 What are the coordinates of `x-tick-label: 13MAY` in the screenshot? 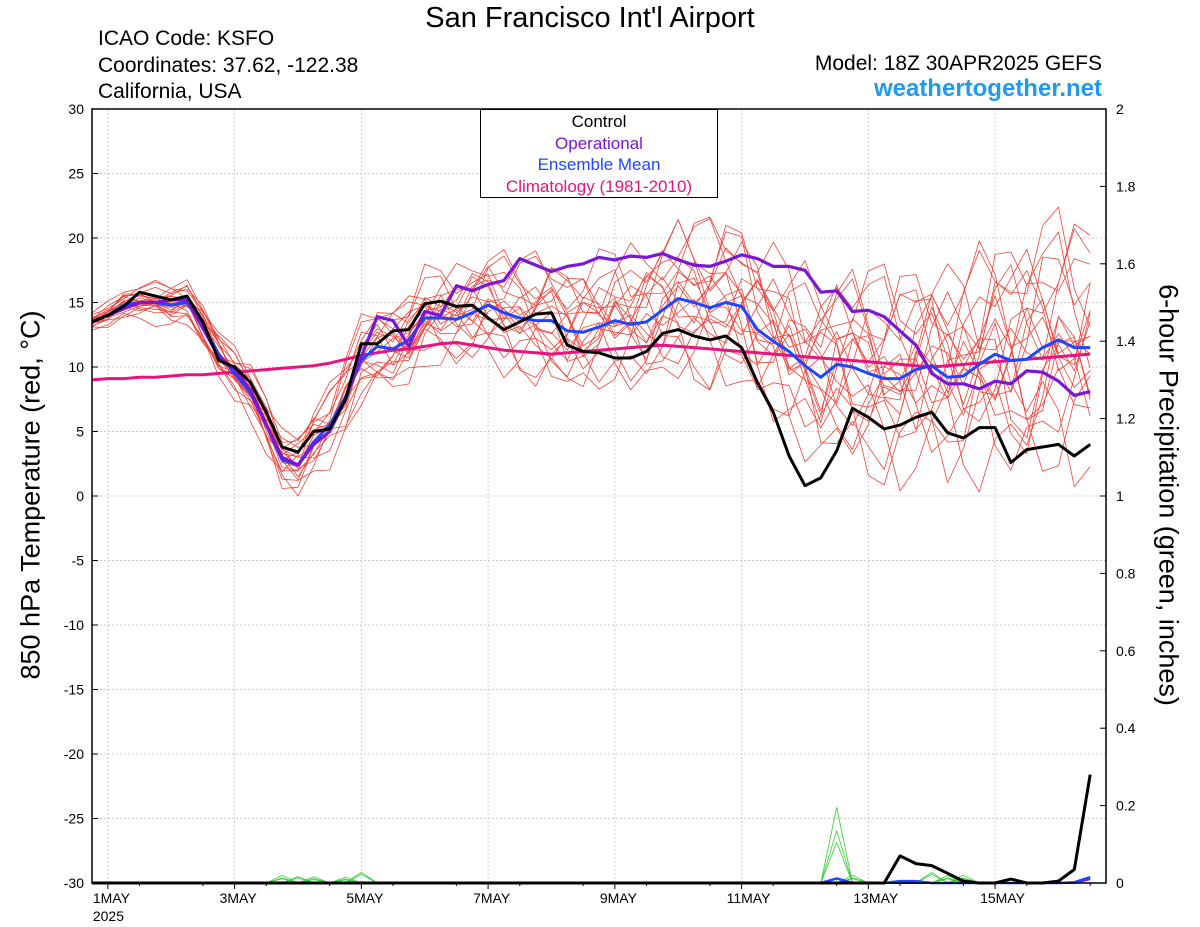 It's located at (876, 898).